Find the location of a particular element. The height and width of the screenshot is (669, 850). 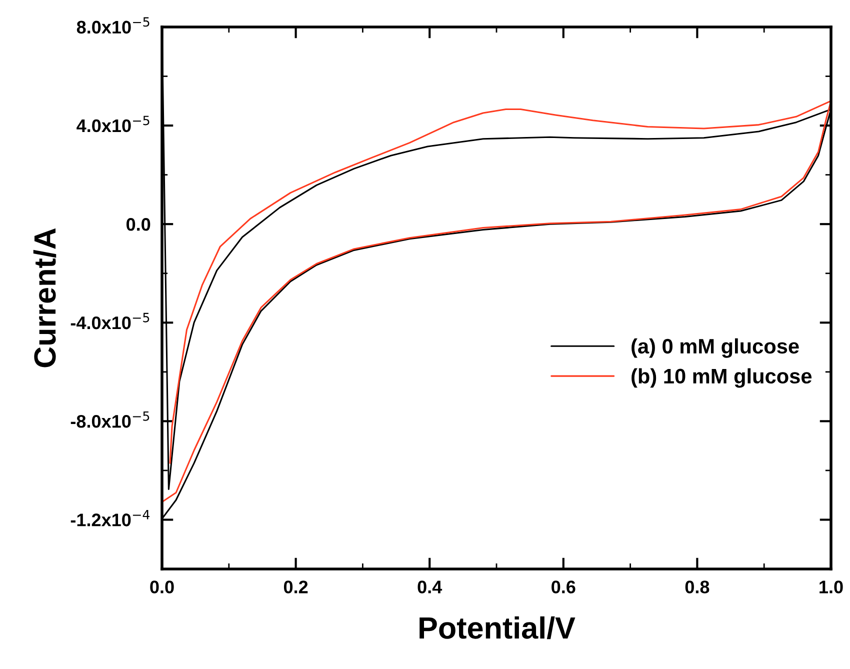

y-axis-title: Current/A is located at coordinates (44, 298).